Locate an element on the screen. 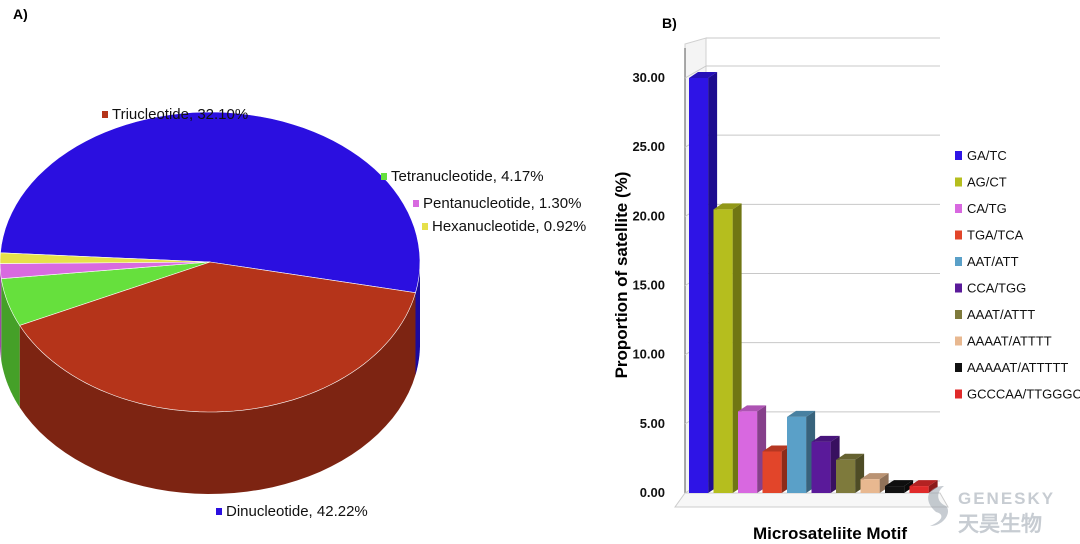 This screenshot has height=544, width=1080. bar-aat-att is located at coordinates (797, 454).